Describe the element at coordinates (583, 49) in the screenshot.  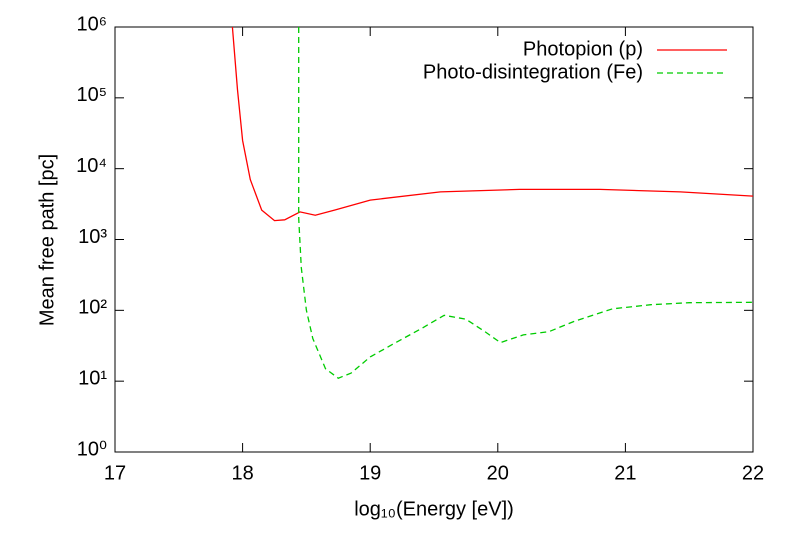
I see `legend-label: Photopion (p)` at that location.